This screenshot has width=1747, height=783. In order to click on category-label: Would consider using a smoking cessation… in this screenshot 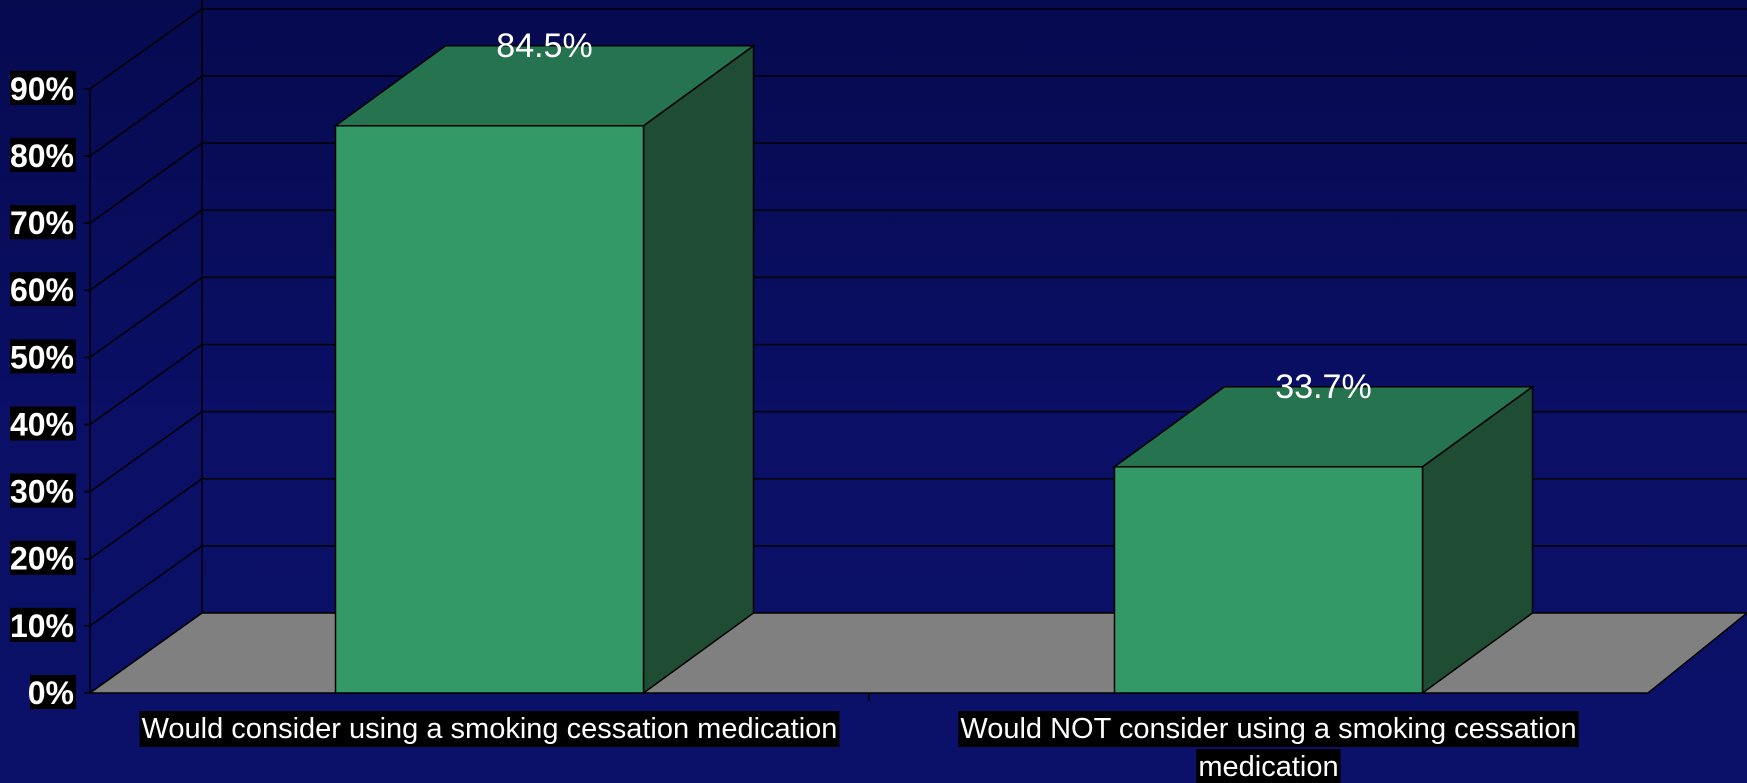, I will do `click(490, 729)`.